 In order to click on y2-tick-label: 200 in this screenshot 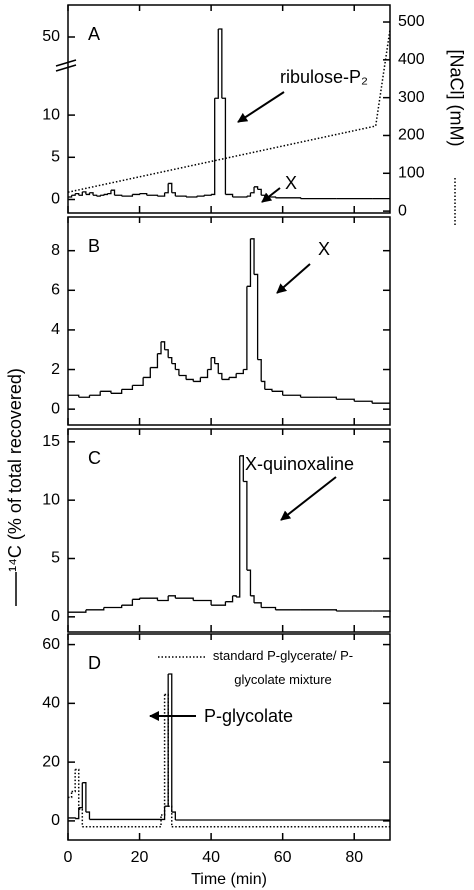, I will do `click(411, 135)`.